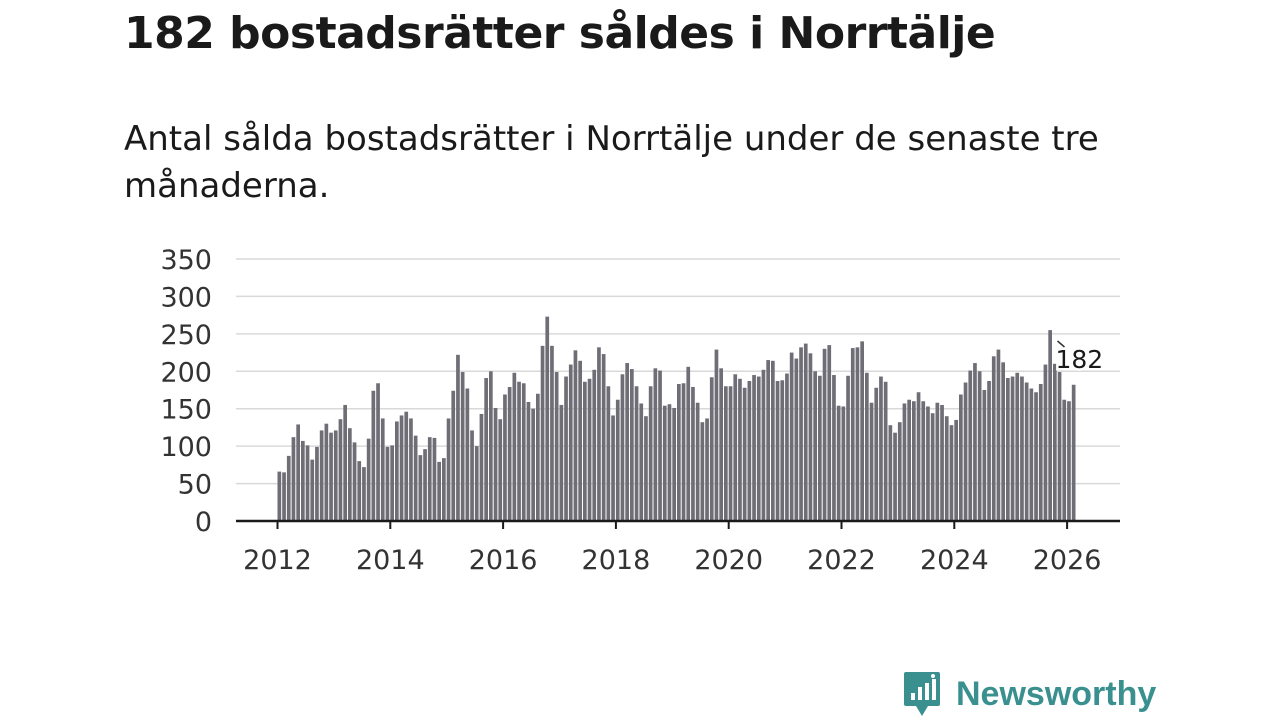  What do you see at coordinates (728, 560) in the screenshot?
I see `x-tick-label: 2020` at bounding box center [728, 560].